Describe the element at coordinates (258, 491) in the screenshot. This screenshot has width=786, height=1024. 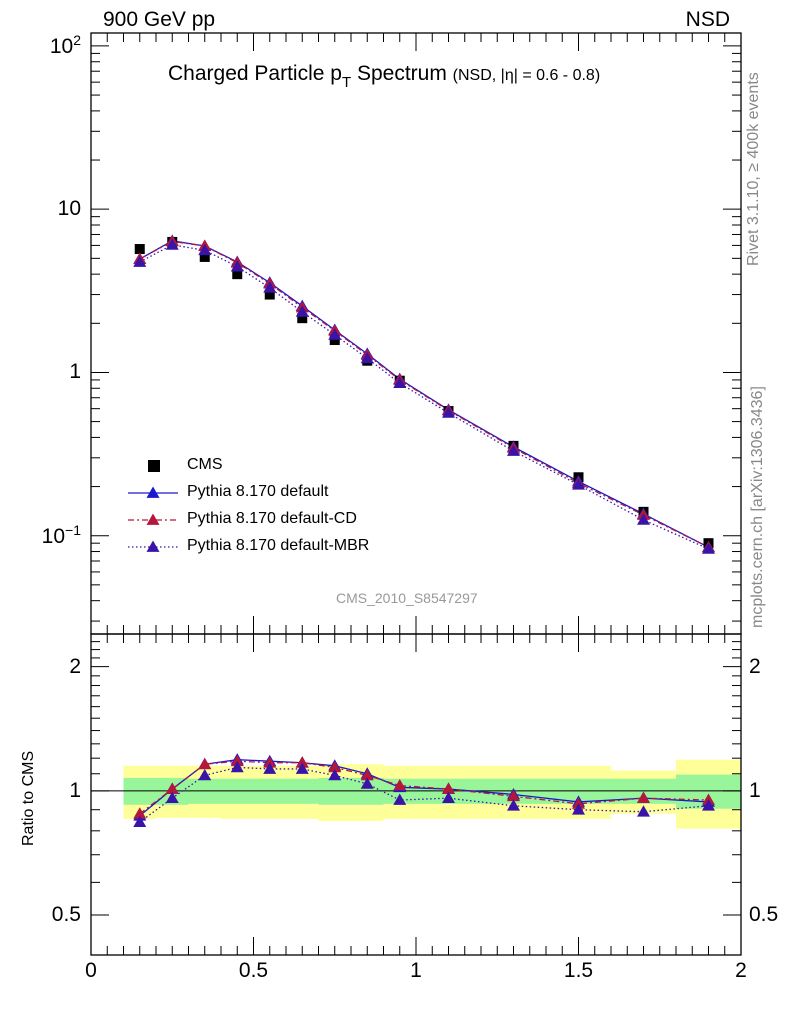
I see `legend-entry: Pythia 8.170 default` at that location.